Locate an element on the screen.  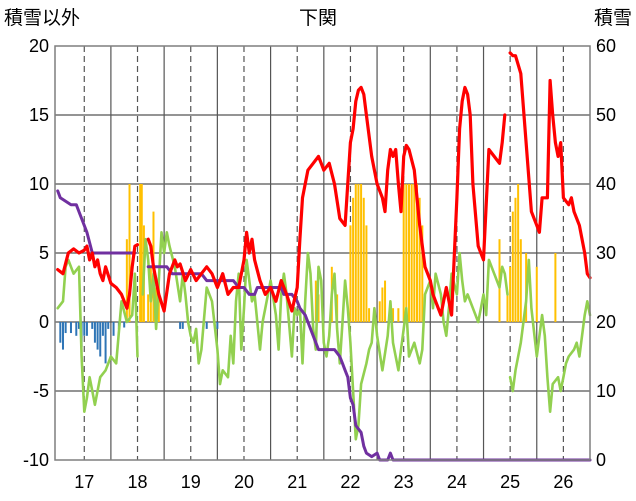
chart-title: 下関 is located at coordinates (318, 18).